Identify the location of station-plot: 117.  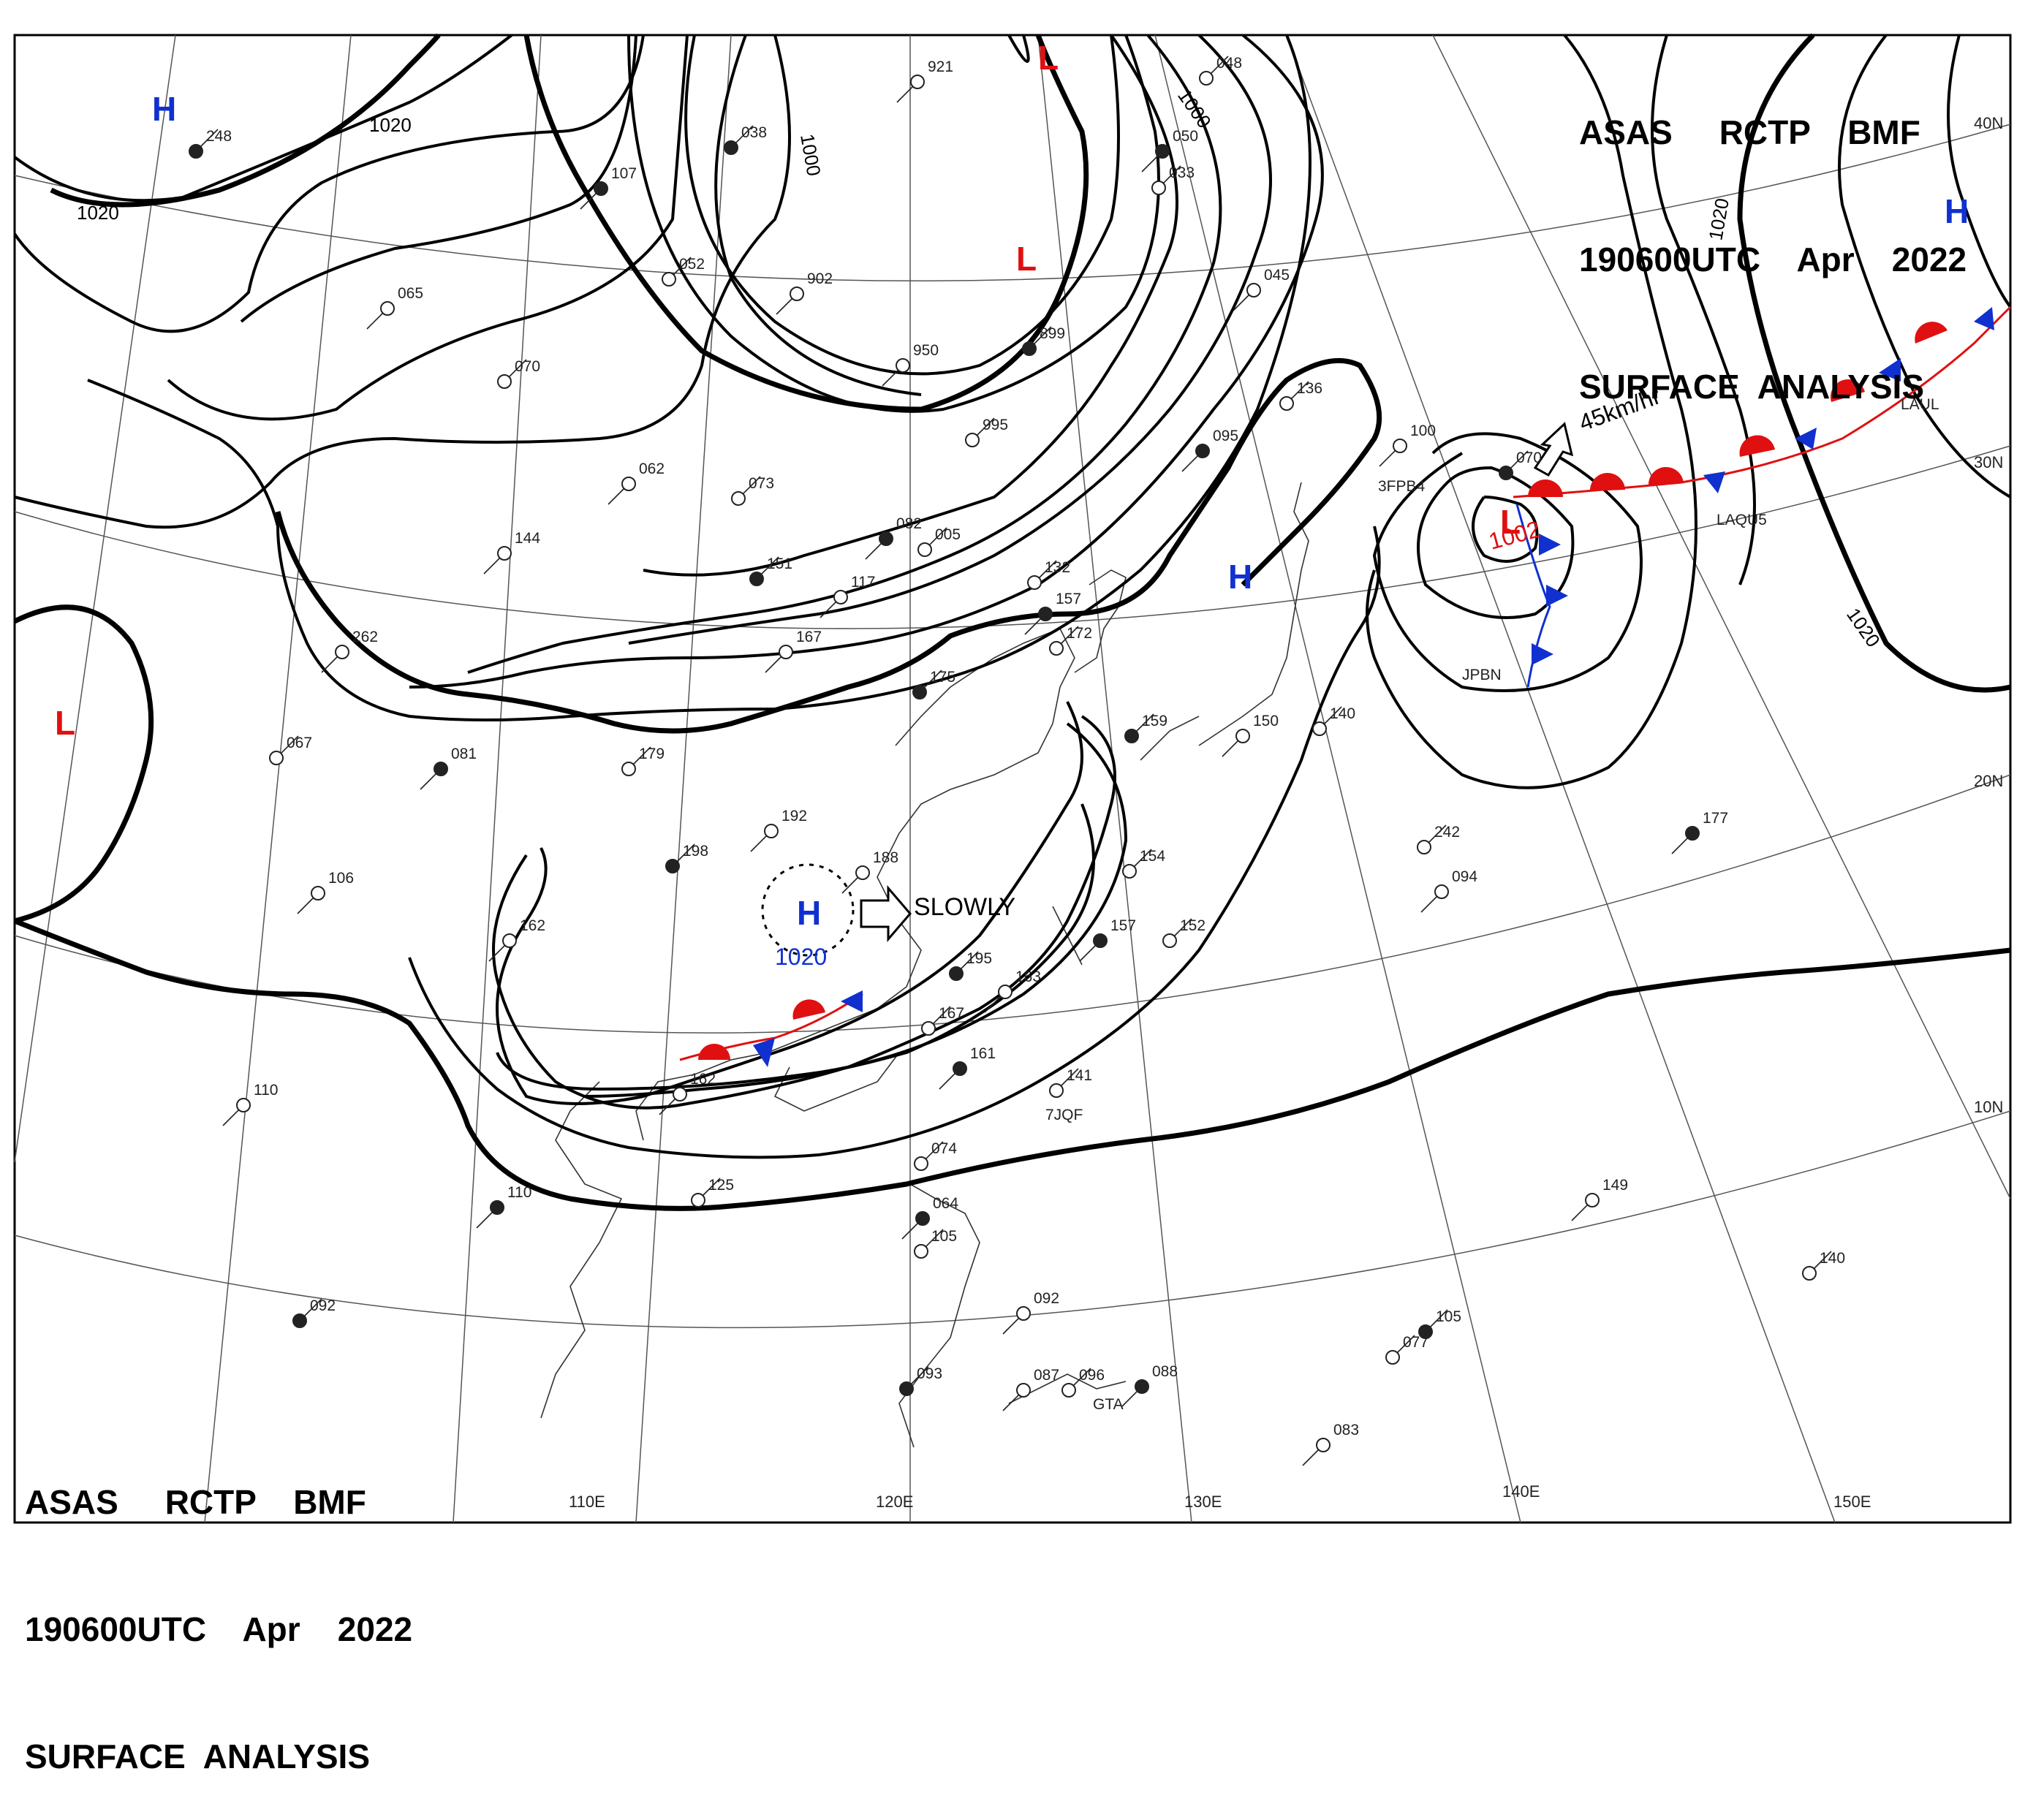
(847, 596).